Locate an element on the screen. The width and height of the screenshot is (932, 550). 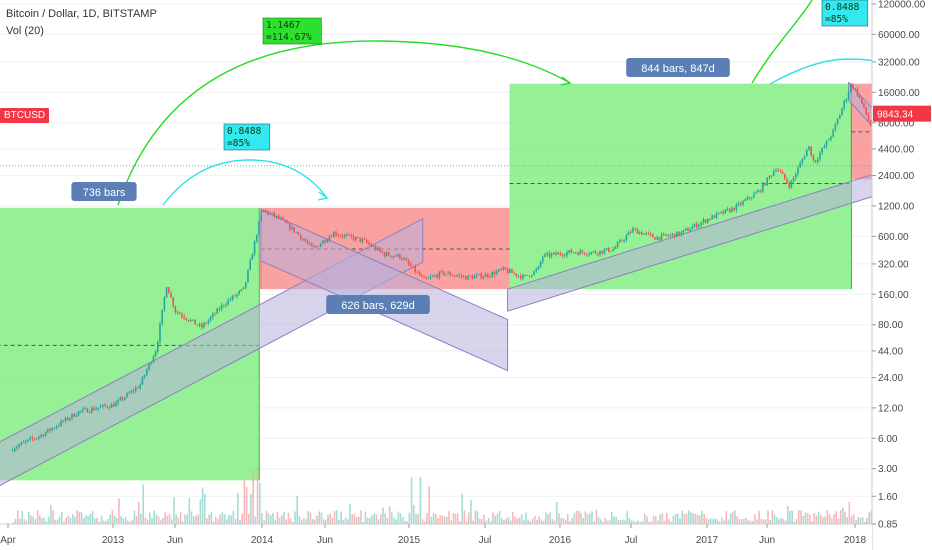
y-tick-label: 16000.00 is located at coordinates (899, 93).